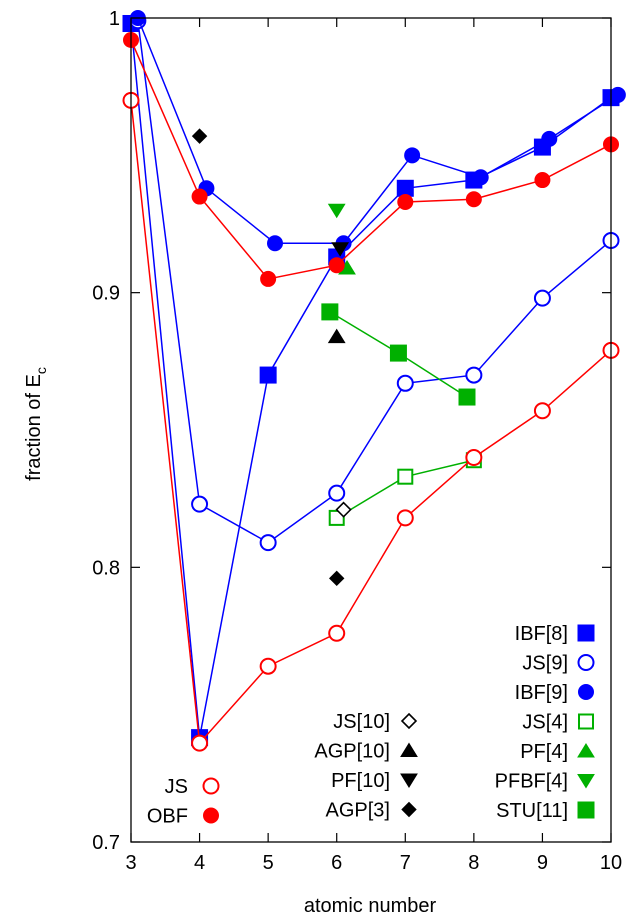  I want to click on x-tick-label: 3, so click(130, 863).